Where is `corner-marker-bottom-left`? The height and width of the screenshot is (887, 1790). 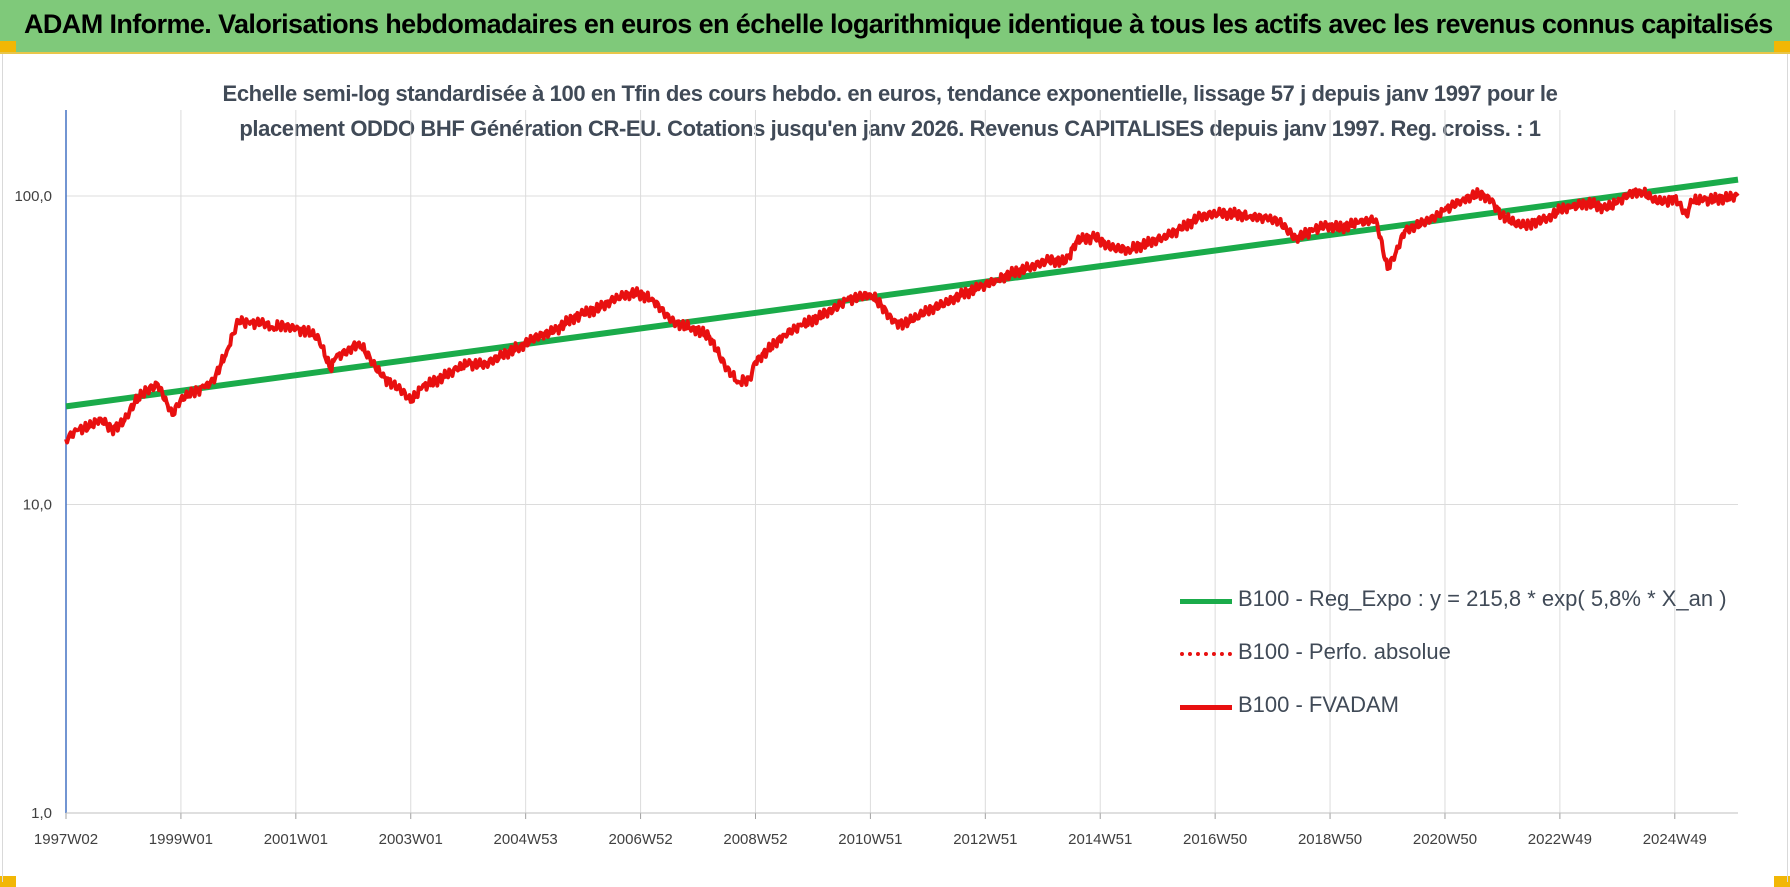
corner-marker-bottom-left is located at coordinates (8, 881).